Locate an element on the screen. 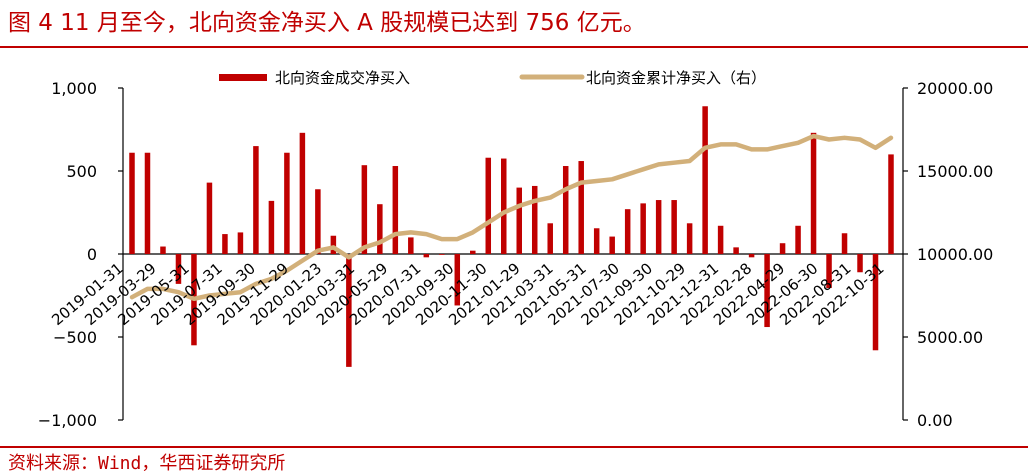 This screenshot has height=475, width=1028. left-axis-ticks: −1,000 −500 0 500 1,000 is located at coordinates (80, 254).